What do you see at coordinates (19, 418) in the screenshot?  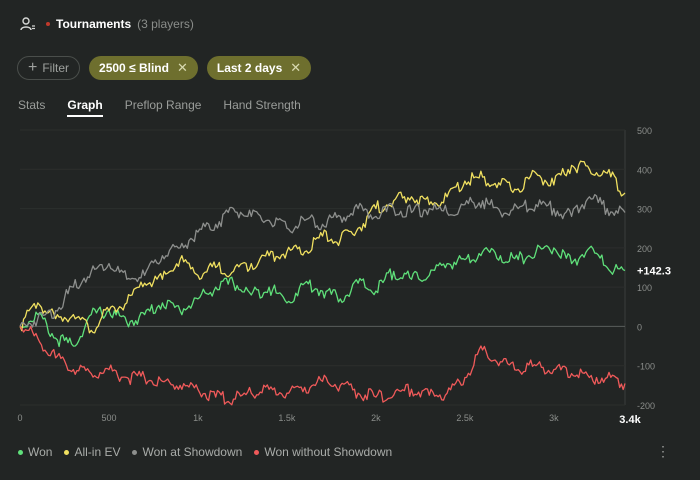 I see `x-tick-label: 0` at bounding box center [19, 418].